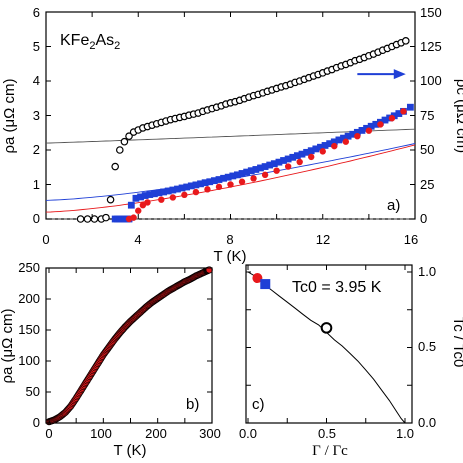  I want to click on arrow-head, so click(399, 74).